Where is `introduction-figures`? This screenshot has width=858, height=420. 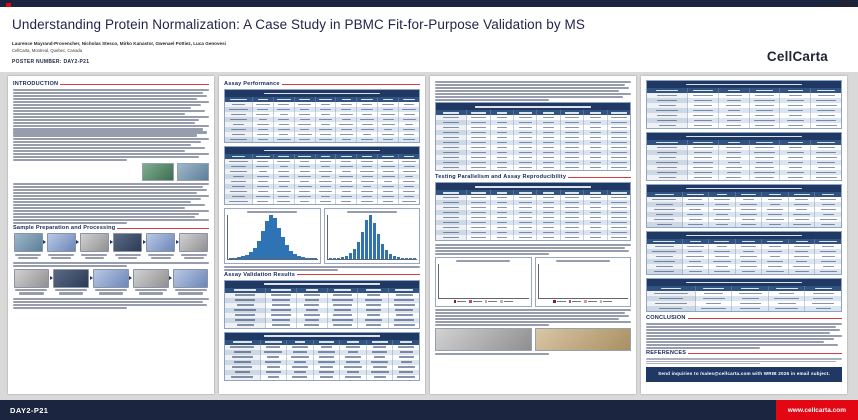 introduction-figures is located at coordinates (111, 171).